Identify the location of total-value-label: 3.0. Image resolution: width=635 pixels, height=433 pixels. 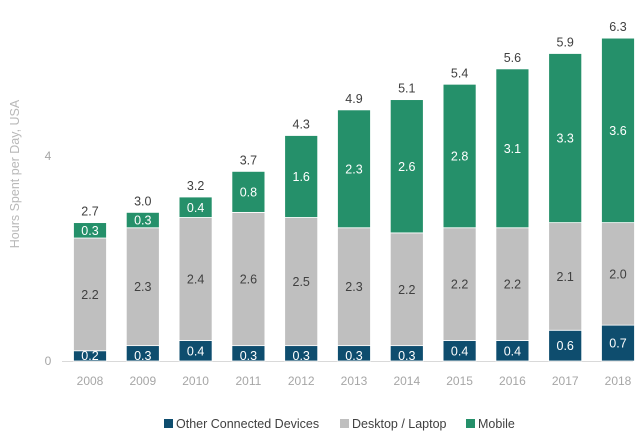
(142, 201).